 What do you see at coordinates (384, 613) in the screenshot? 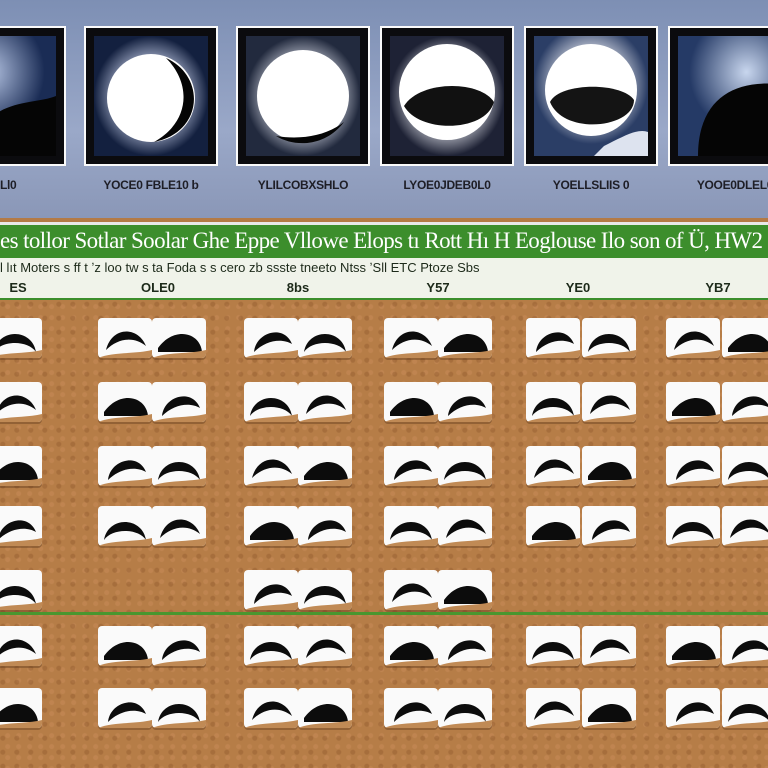
I see `row-divider` at bounding box center [384, 613].